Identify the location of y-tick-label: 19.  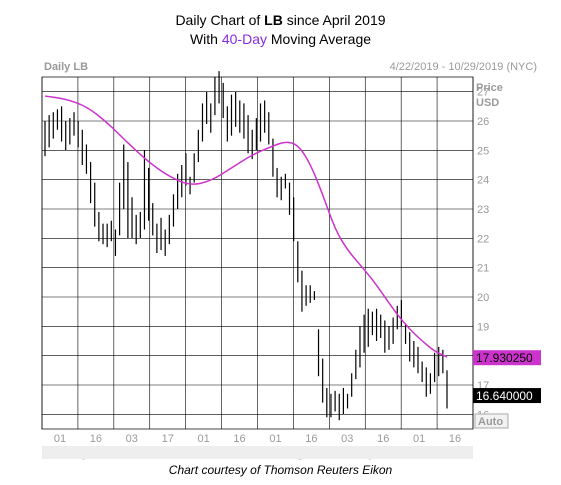
(483, 327).